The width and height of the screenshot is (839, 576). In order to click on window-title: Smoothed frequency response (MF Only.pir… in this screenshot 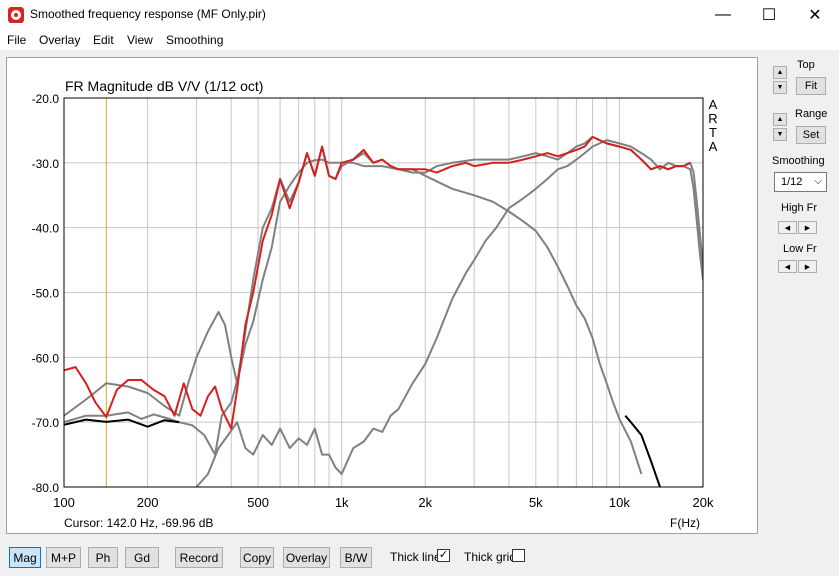, I will do `click(148, 14)`.